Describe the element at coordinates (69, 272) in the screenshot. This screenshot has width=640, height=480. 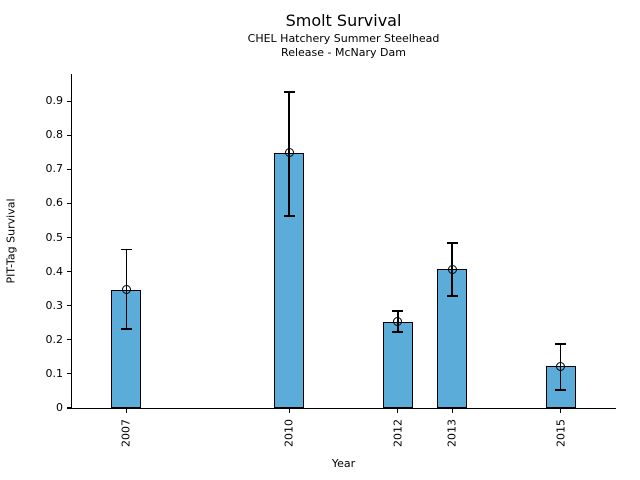
I see `y-tick-0.4` at that location.